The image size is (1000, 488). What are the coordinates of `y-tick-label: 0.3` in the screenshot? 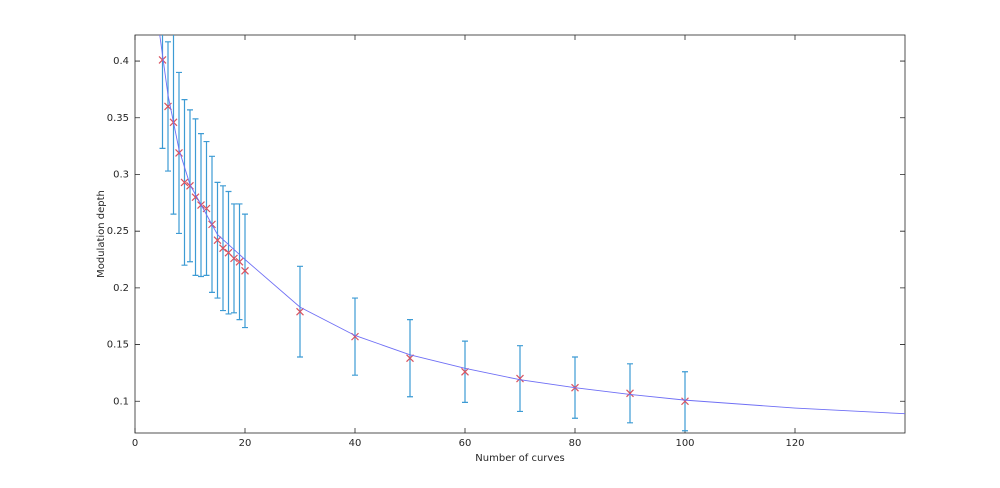 It's located at (121, 174).